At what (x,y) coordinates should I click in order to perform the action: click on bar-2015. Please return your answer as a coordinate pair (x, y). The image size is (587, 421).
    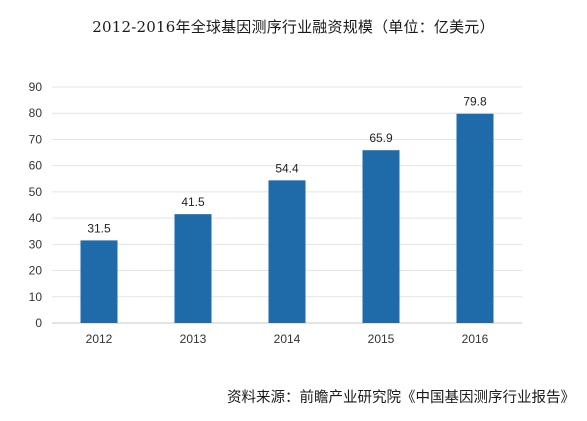
    Looking at the image, I should click on (381, 236).